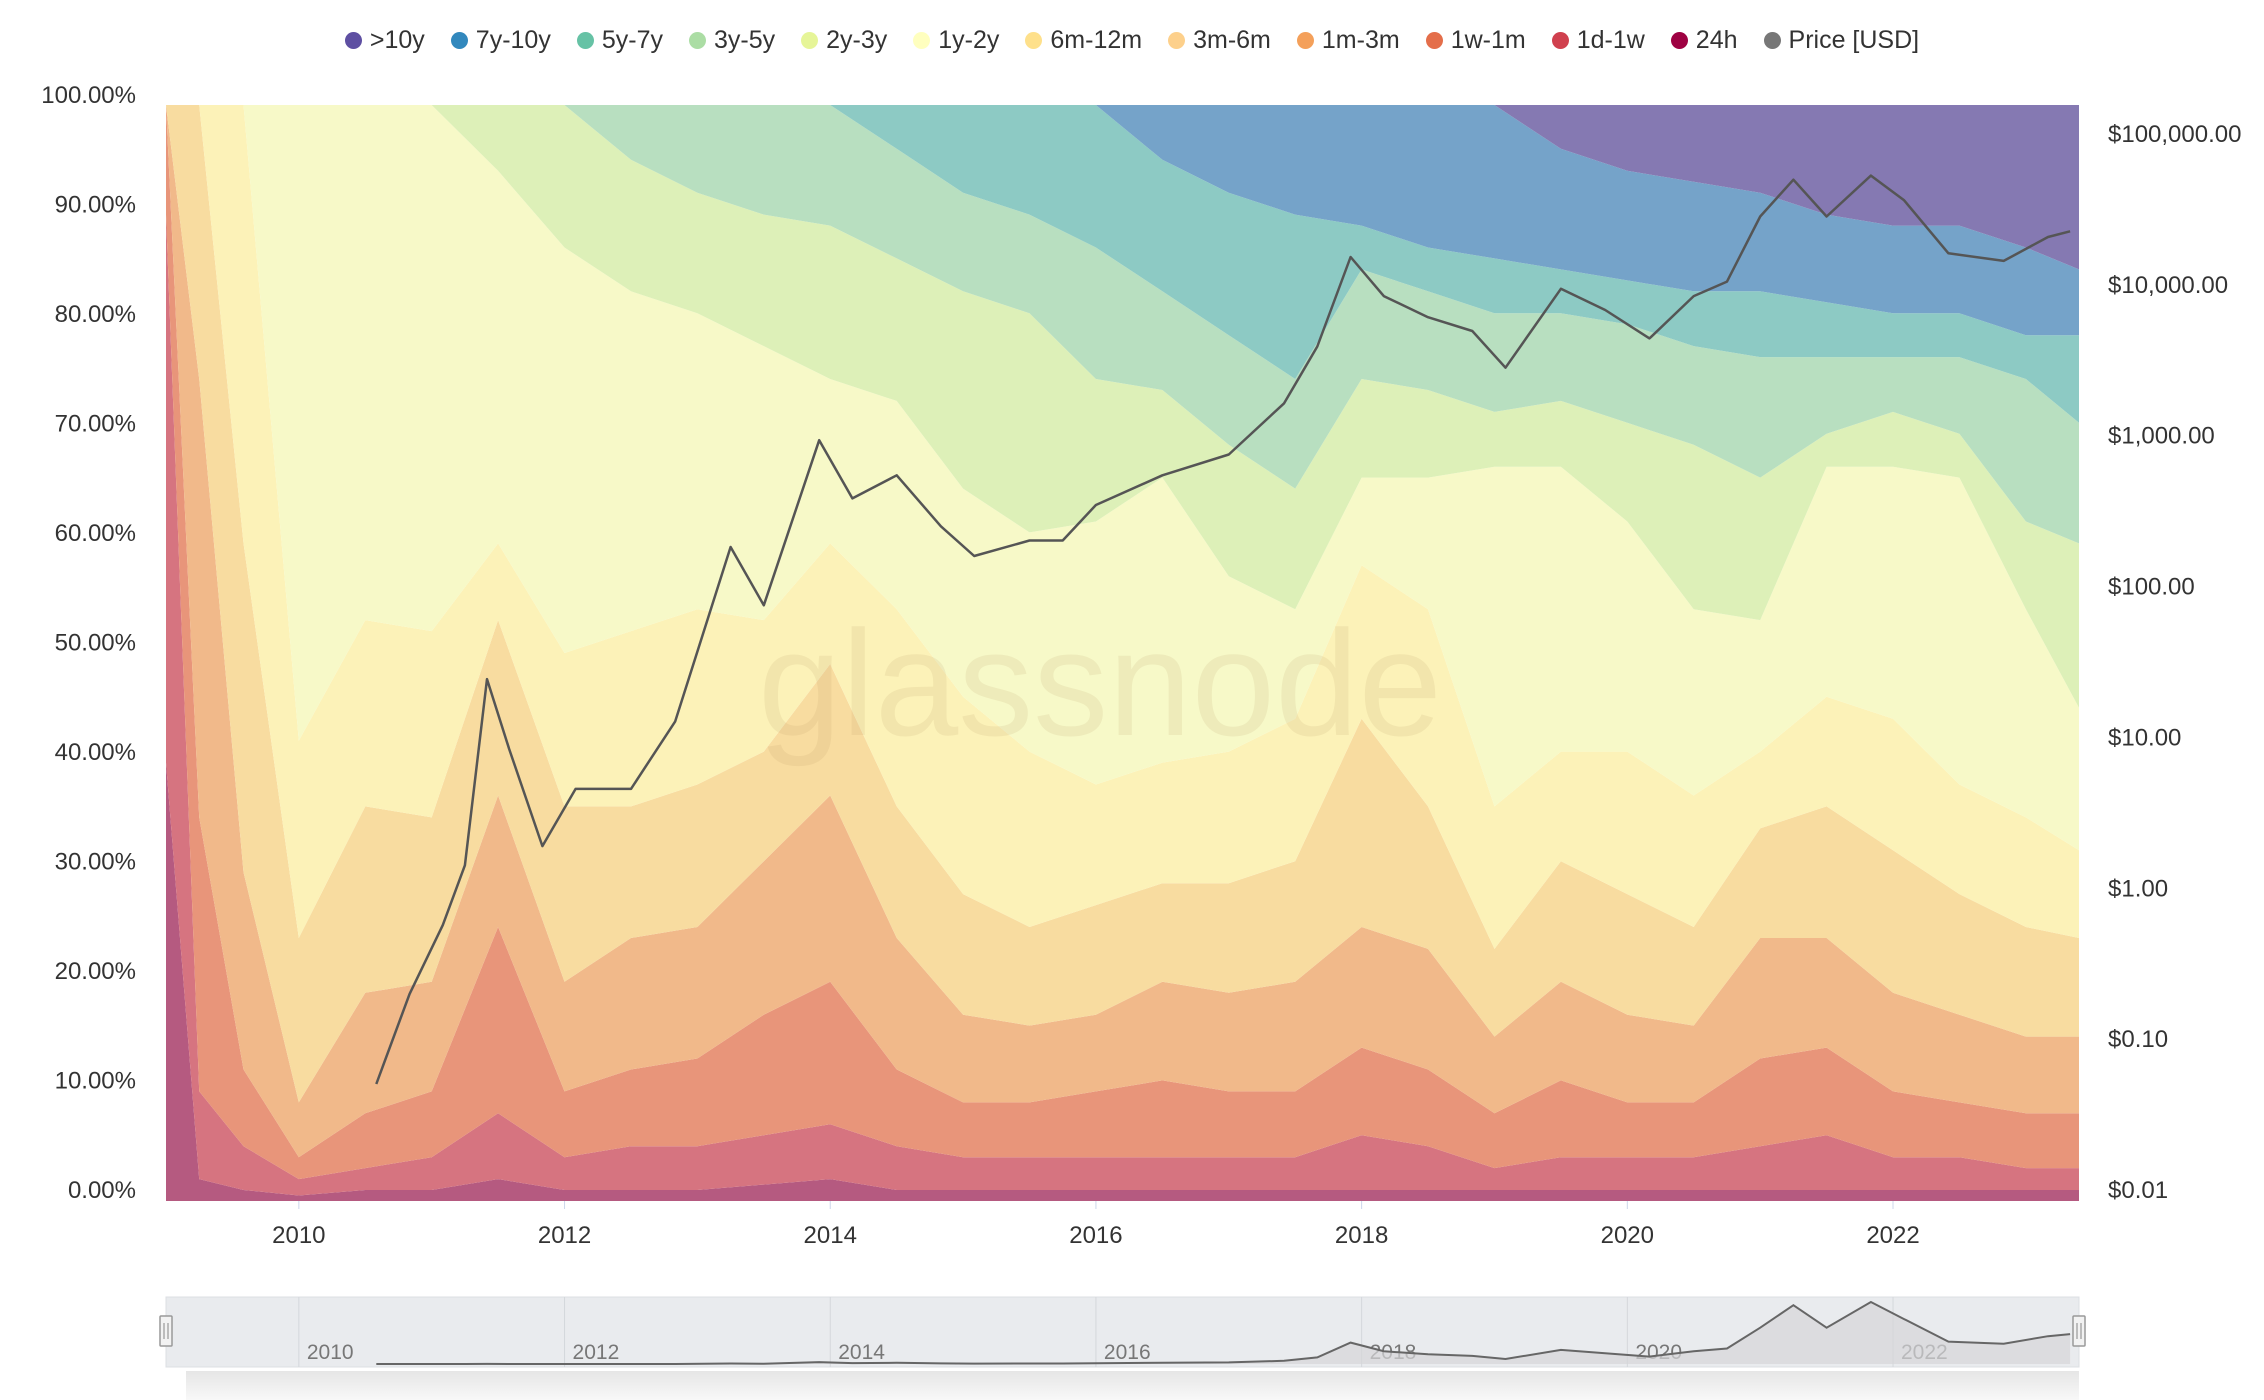 The image size is (2264, 1400). Describe the element at coordinates (95, 643) in the screenshot. I see `y-left-tick-label: 50.00%` at that location.